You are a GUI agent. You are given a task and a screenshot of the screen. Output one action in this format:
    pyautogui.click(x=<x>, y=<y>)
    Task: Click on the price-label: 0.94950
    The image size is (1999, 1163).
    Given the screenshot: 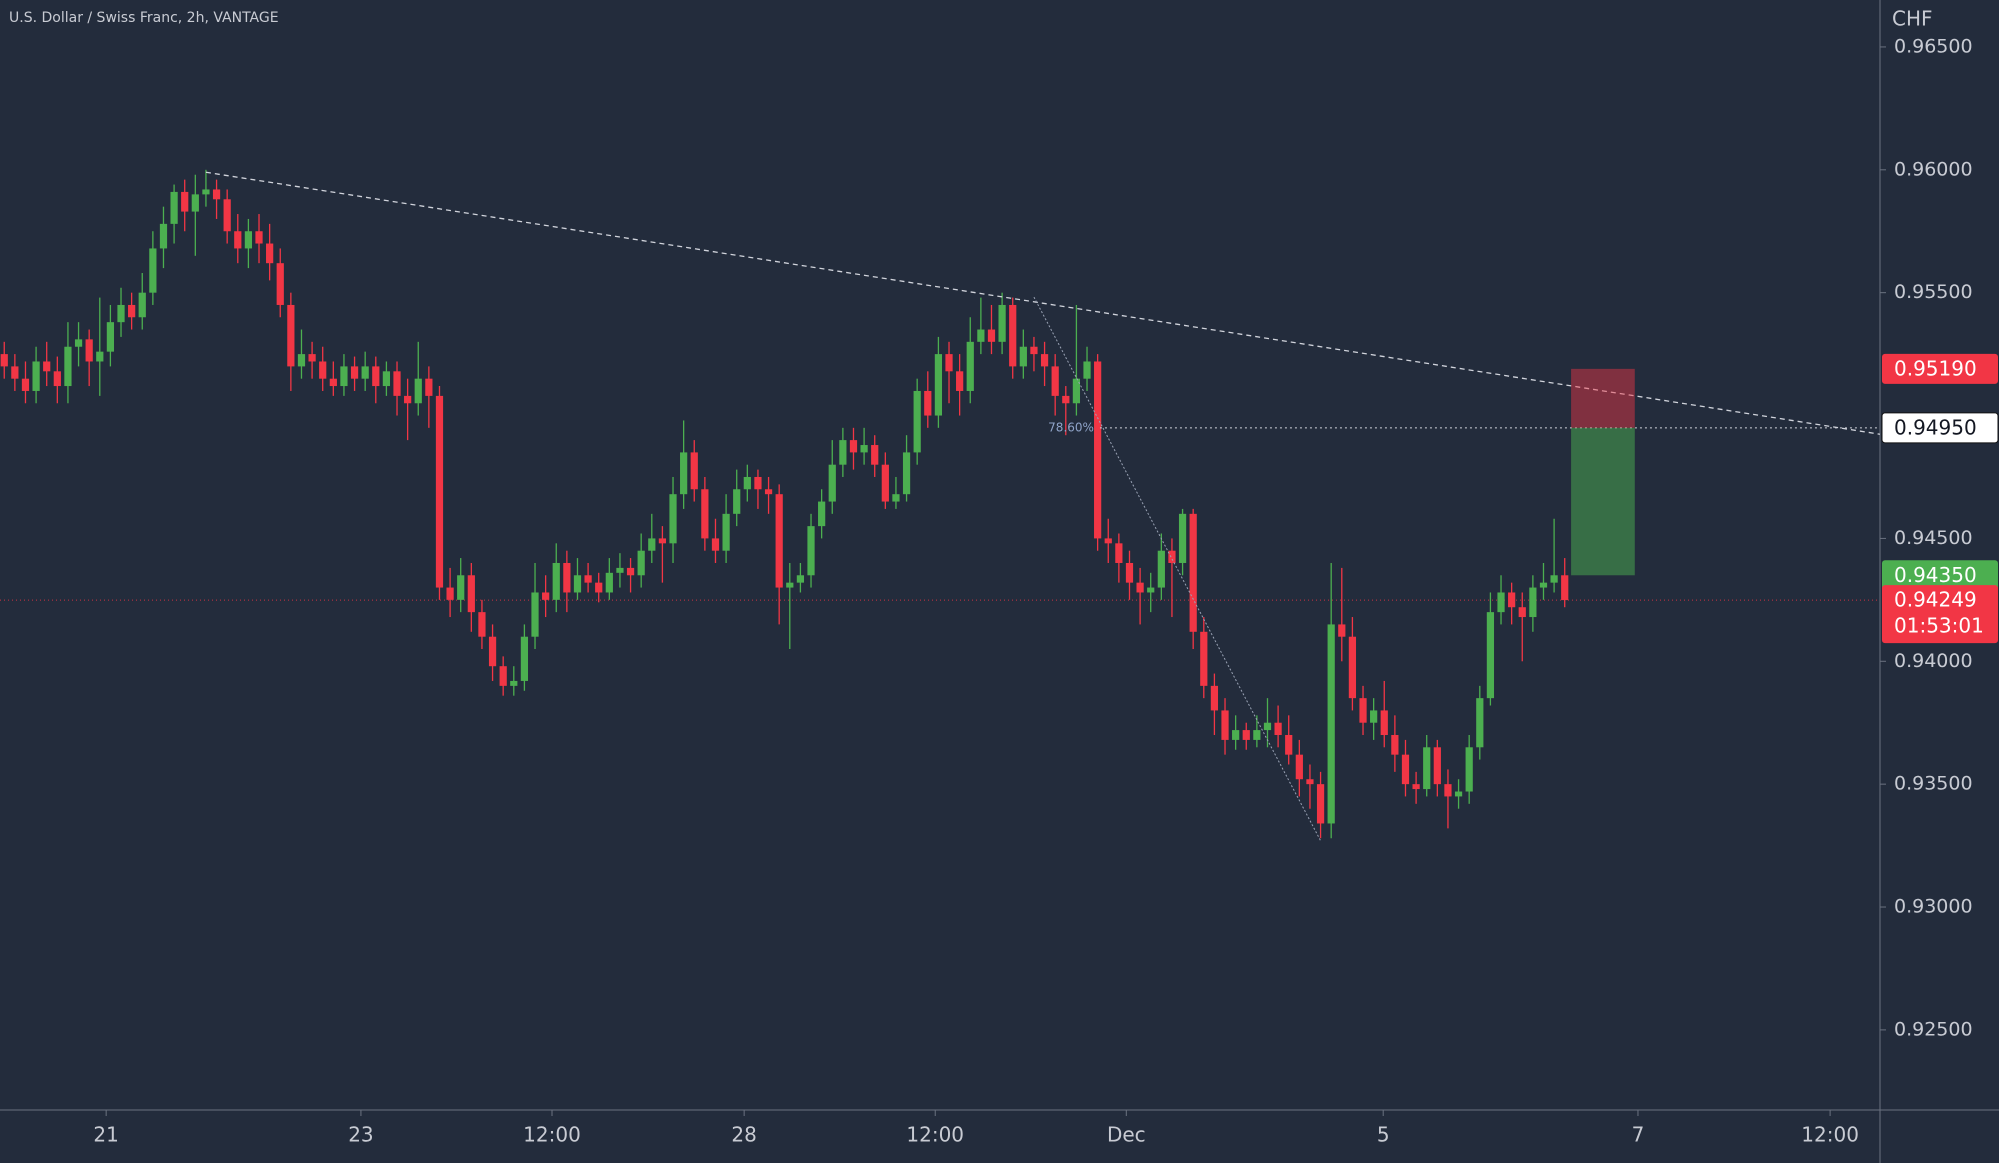 What is the action you would take?
    pyautogui.click(x=1935, y=427)
    